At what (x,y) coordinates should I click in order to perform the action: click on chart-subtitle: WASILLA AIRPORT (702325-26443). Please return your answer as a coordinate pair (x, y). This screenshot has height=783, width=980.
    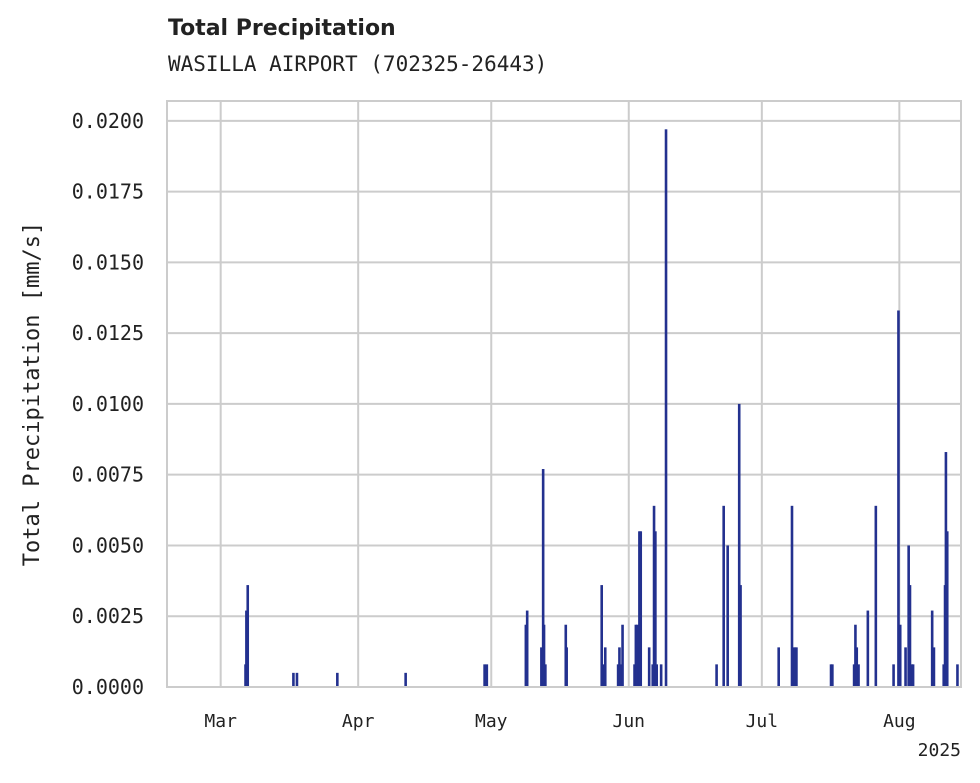
    Looking at the image, I should click on (358, 64).